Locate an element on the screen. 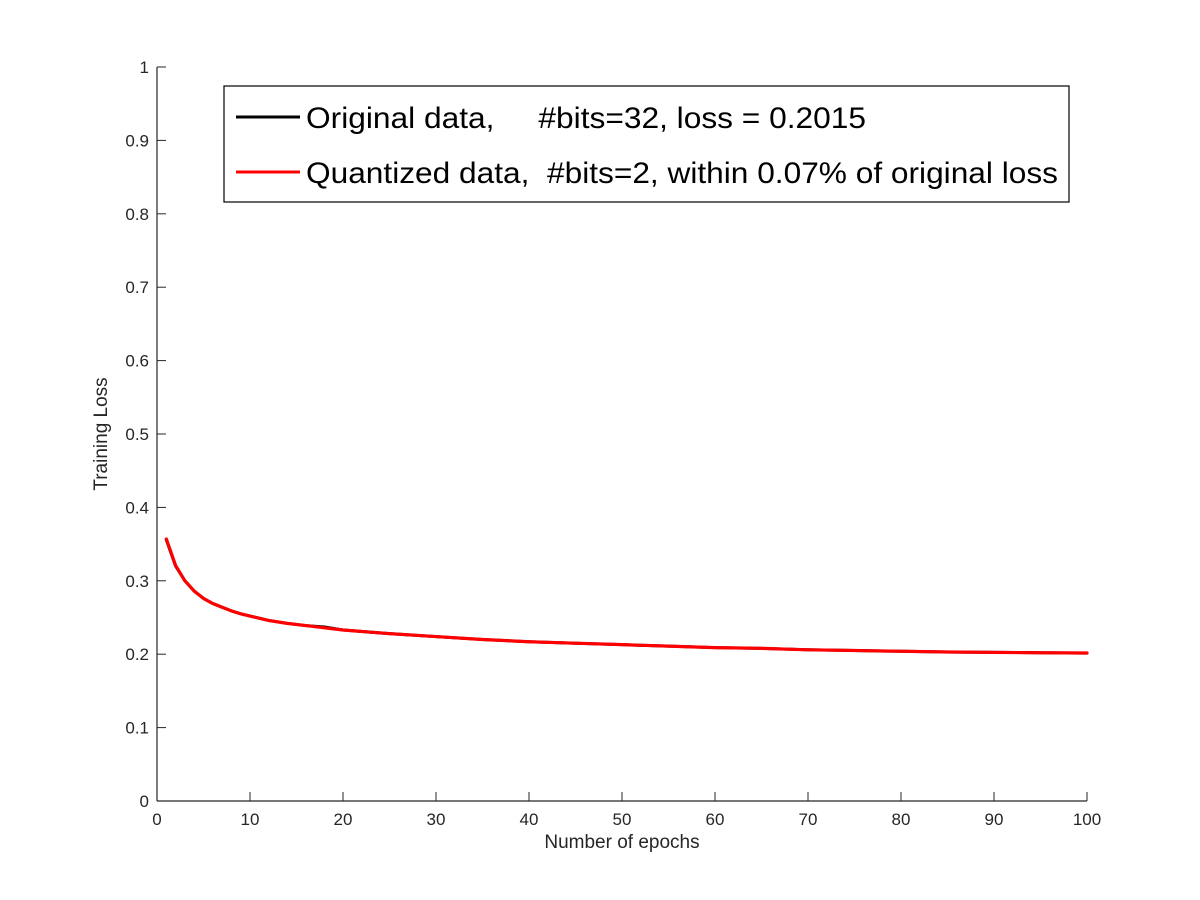 Image resolution: width=1200 pixels, height=900 pixels. y-tick-label: 0.5 is located at coordinates (137, 434).